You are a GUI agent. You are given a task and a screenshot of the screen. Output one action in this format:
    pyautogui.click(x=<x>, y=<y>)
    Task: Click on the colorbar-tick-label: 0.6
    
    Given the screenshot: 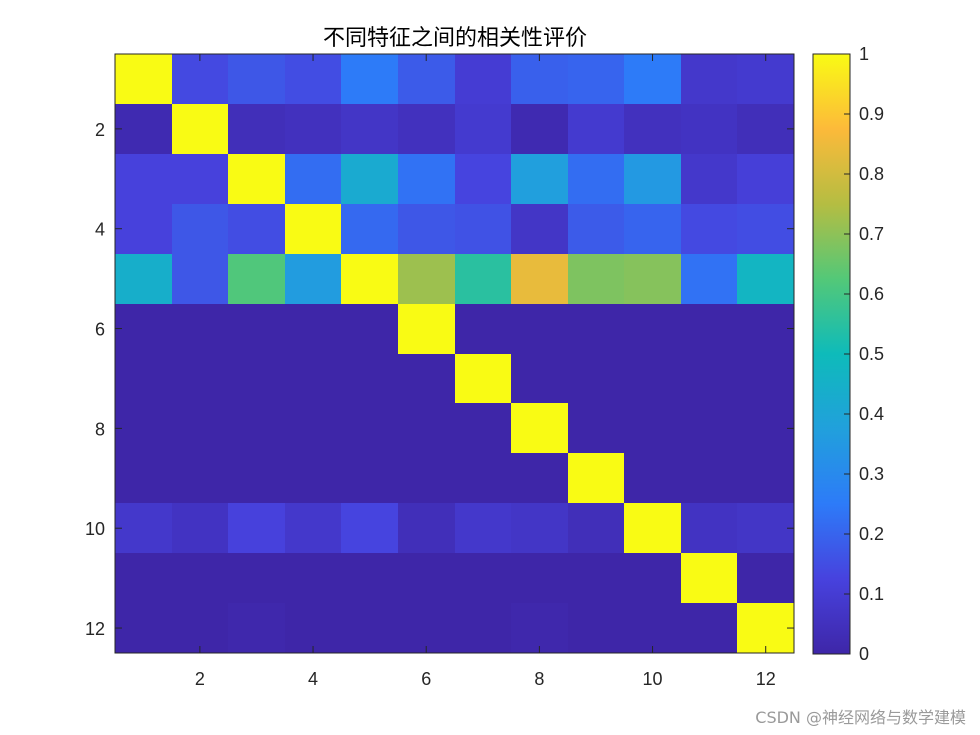 What is the action you would take?
    pyautogui.click(x=871, y=294)
    